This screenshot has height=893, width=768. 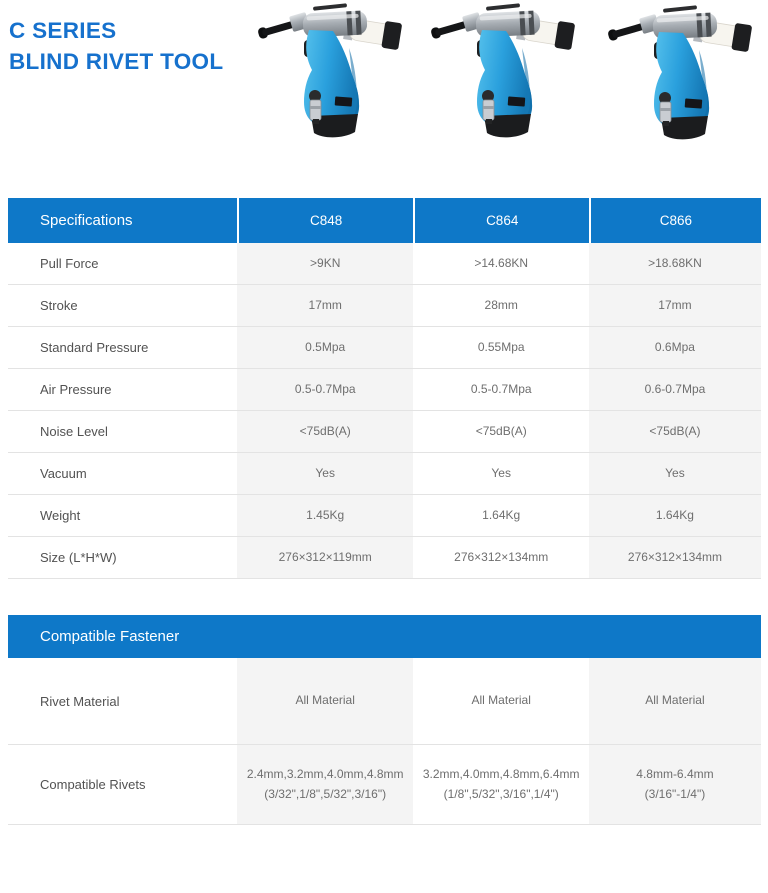 I want to click on value-line-inch: (3/32",1/8",5/32",3/16"), so click(x=325, y=793).